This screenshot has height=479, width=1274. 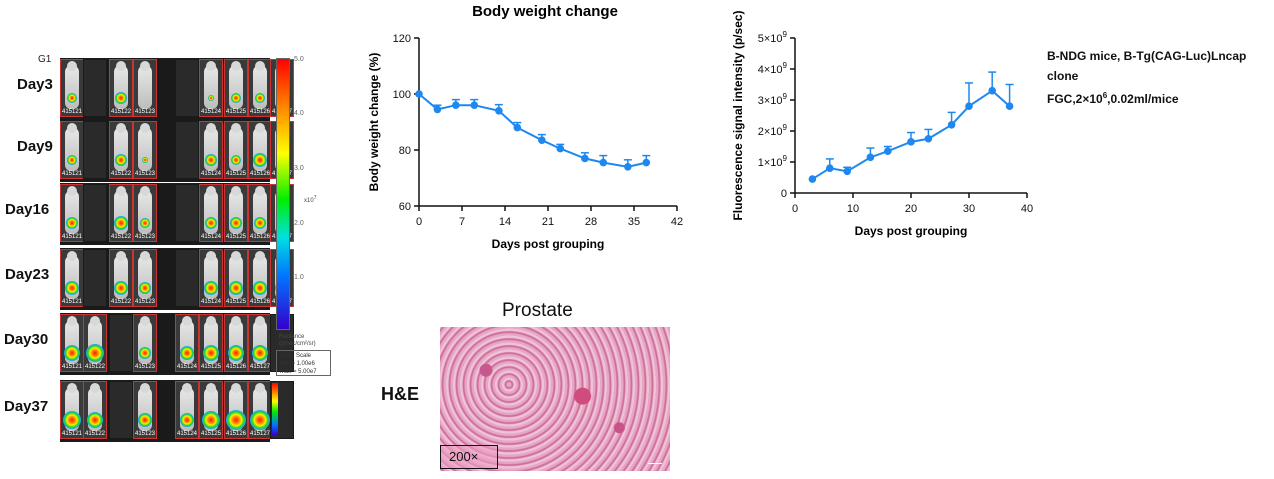 I want to click on scale-tick: 2.0, so click(x=299, y=223).